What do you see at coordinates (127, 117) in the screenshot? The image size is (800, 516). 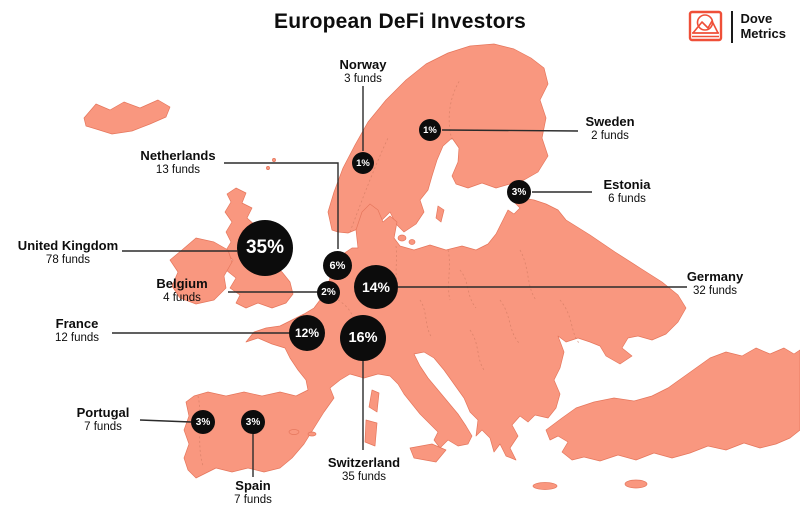 I see `land-iceland` at bounding box center [127, 117].